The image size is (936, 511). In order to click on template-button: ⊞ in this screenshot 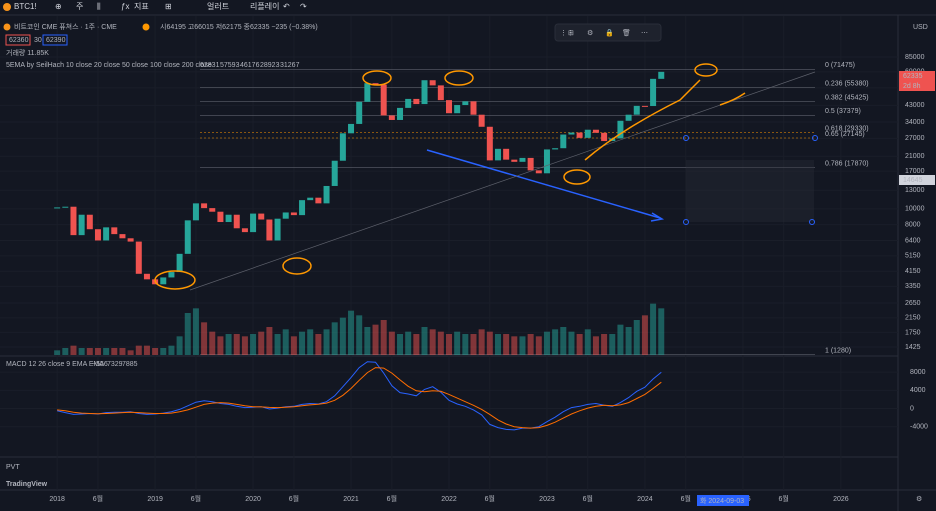, I will do `click(571, 33)`.